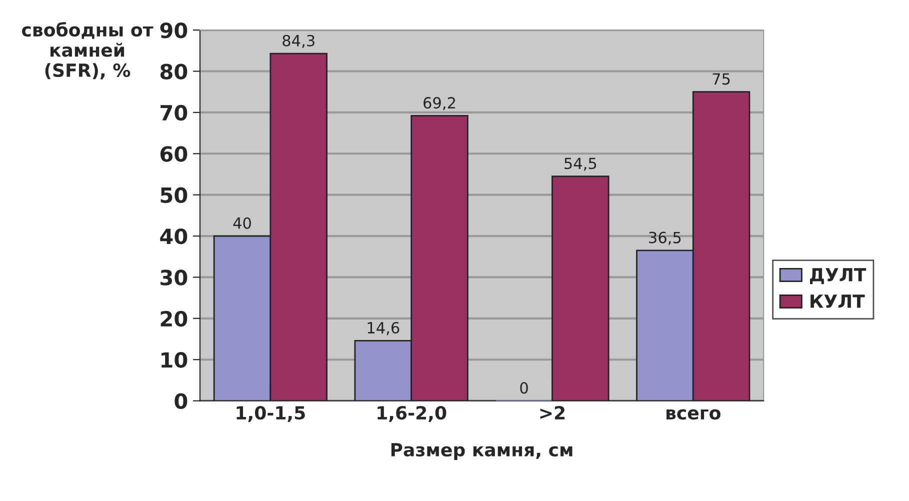 This screenshot has width=909, height=501. Describe the element at coordinates (181, 401) in the screenshot. I see `y-tick-label: 0` at that location.